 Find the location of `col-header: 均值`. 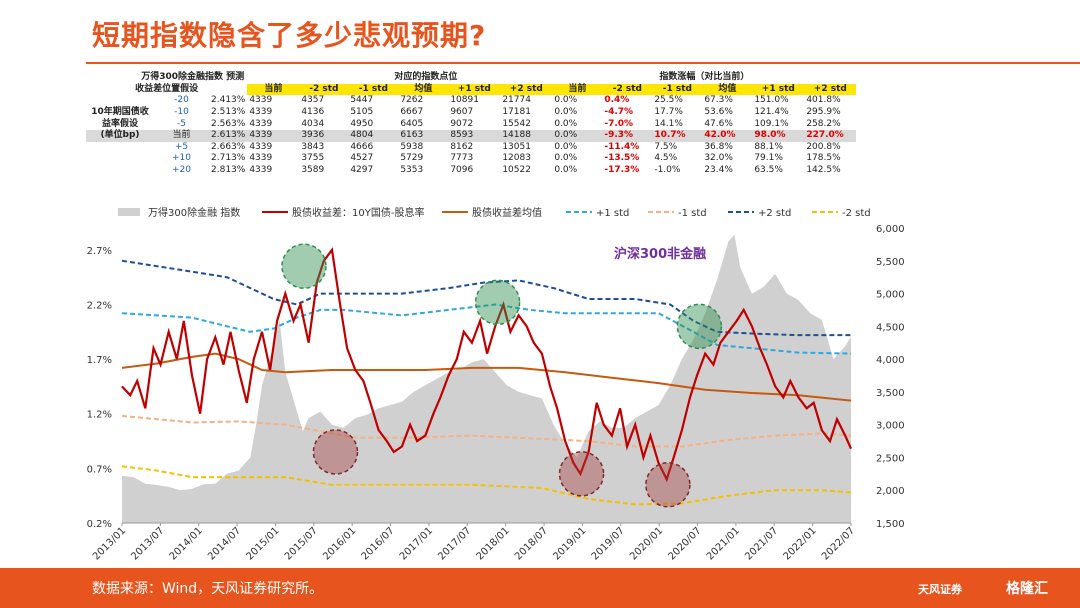

col-header: 均值 is located at coordinates (423, 89).